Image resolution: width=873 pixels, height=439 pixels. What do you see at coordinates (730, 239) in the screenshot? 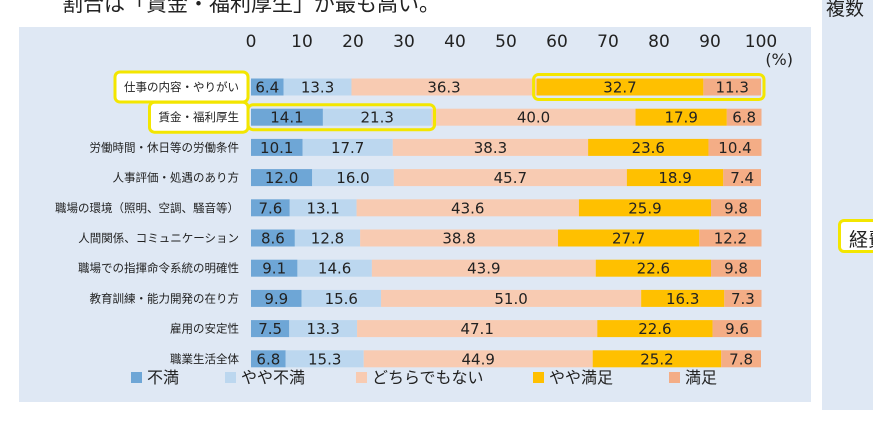
I see `bar-value-label: 12.2` at bounding box center [730, 239].